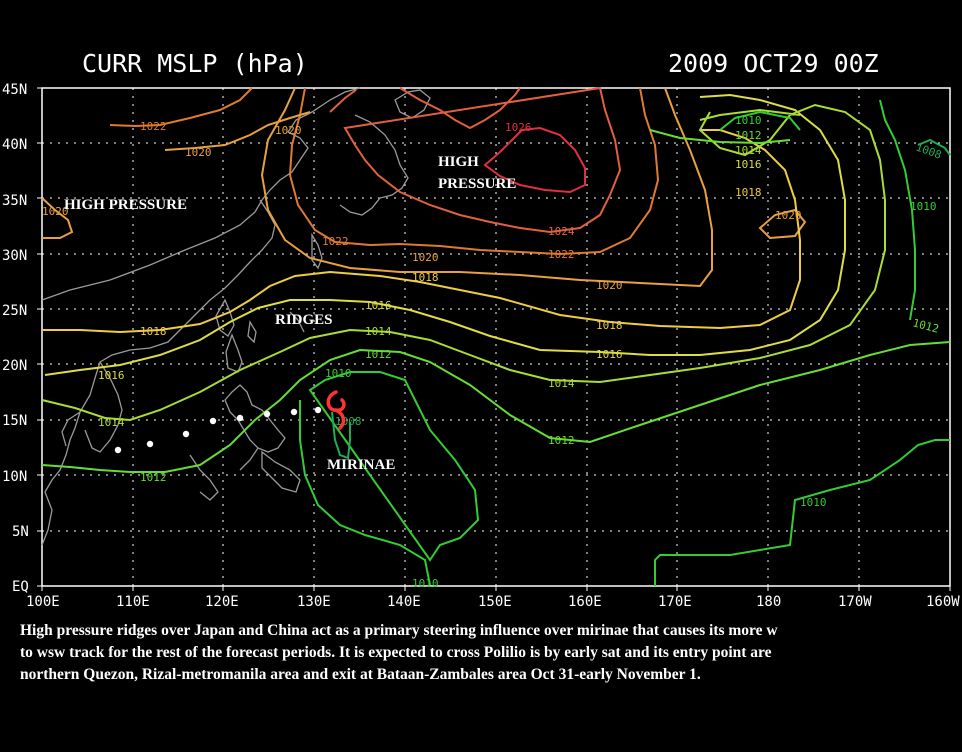 The width and height of the screenshot is (962, 752). What do you see at coordinates (361, 465) in the screenshot?
I see `annotation-storm-name: MIRINAE` at bounding box center [361, 465].